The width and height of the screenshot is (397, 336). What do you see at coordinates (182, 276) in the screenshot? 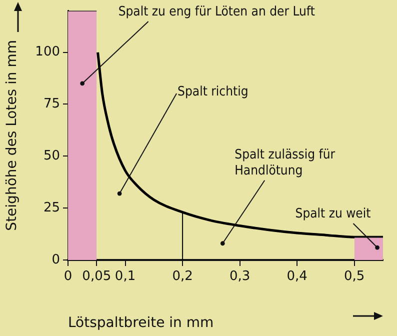
I see `x-tick-label: 0,2` at bounding box center [182, 276].